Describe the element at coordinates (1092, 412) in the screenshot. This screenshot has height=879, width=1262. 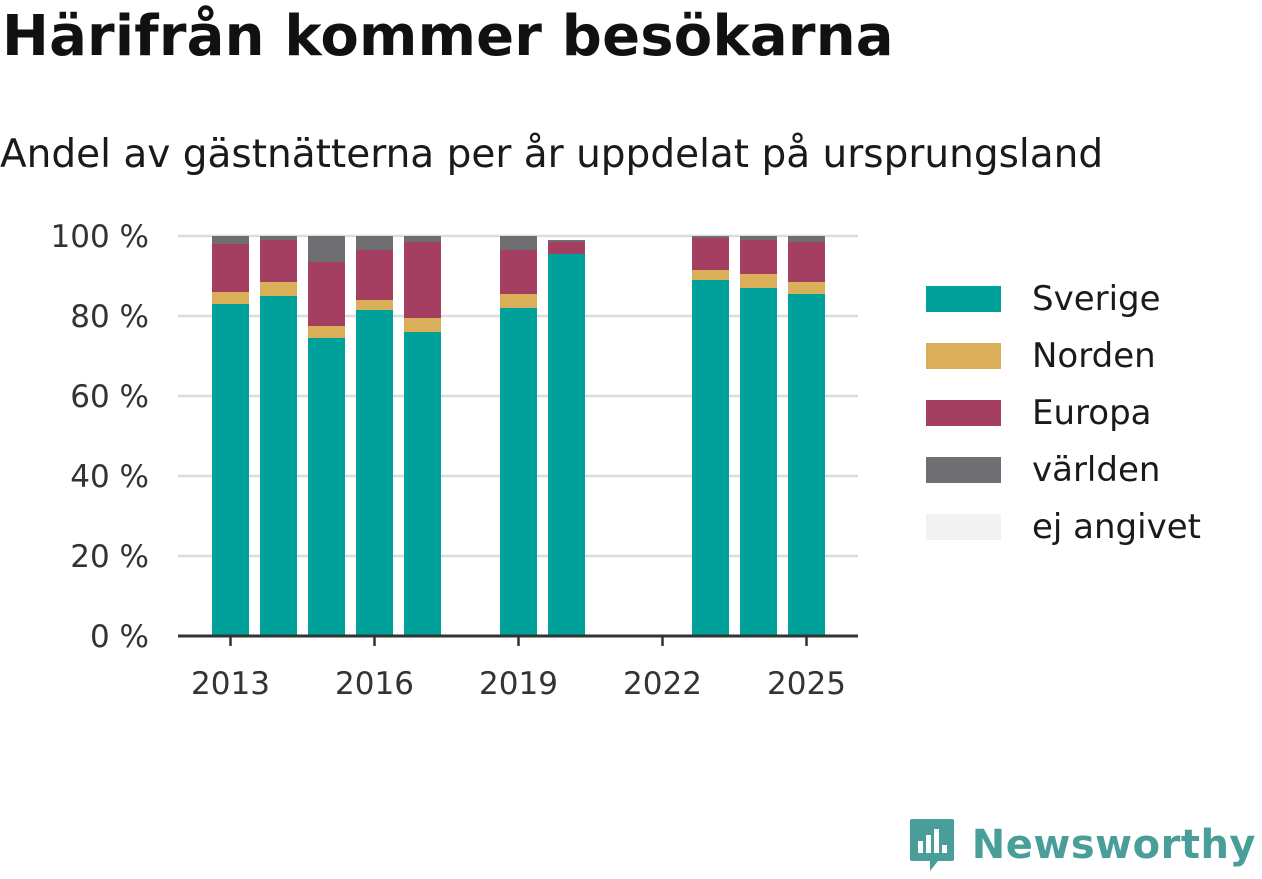
I see `legend-label-europa: Europa` at that location.